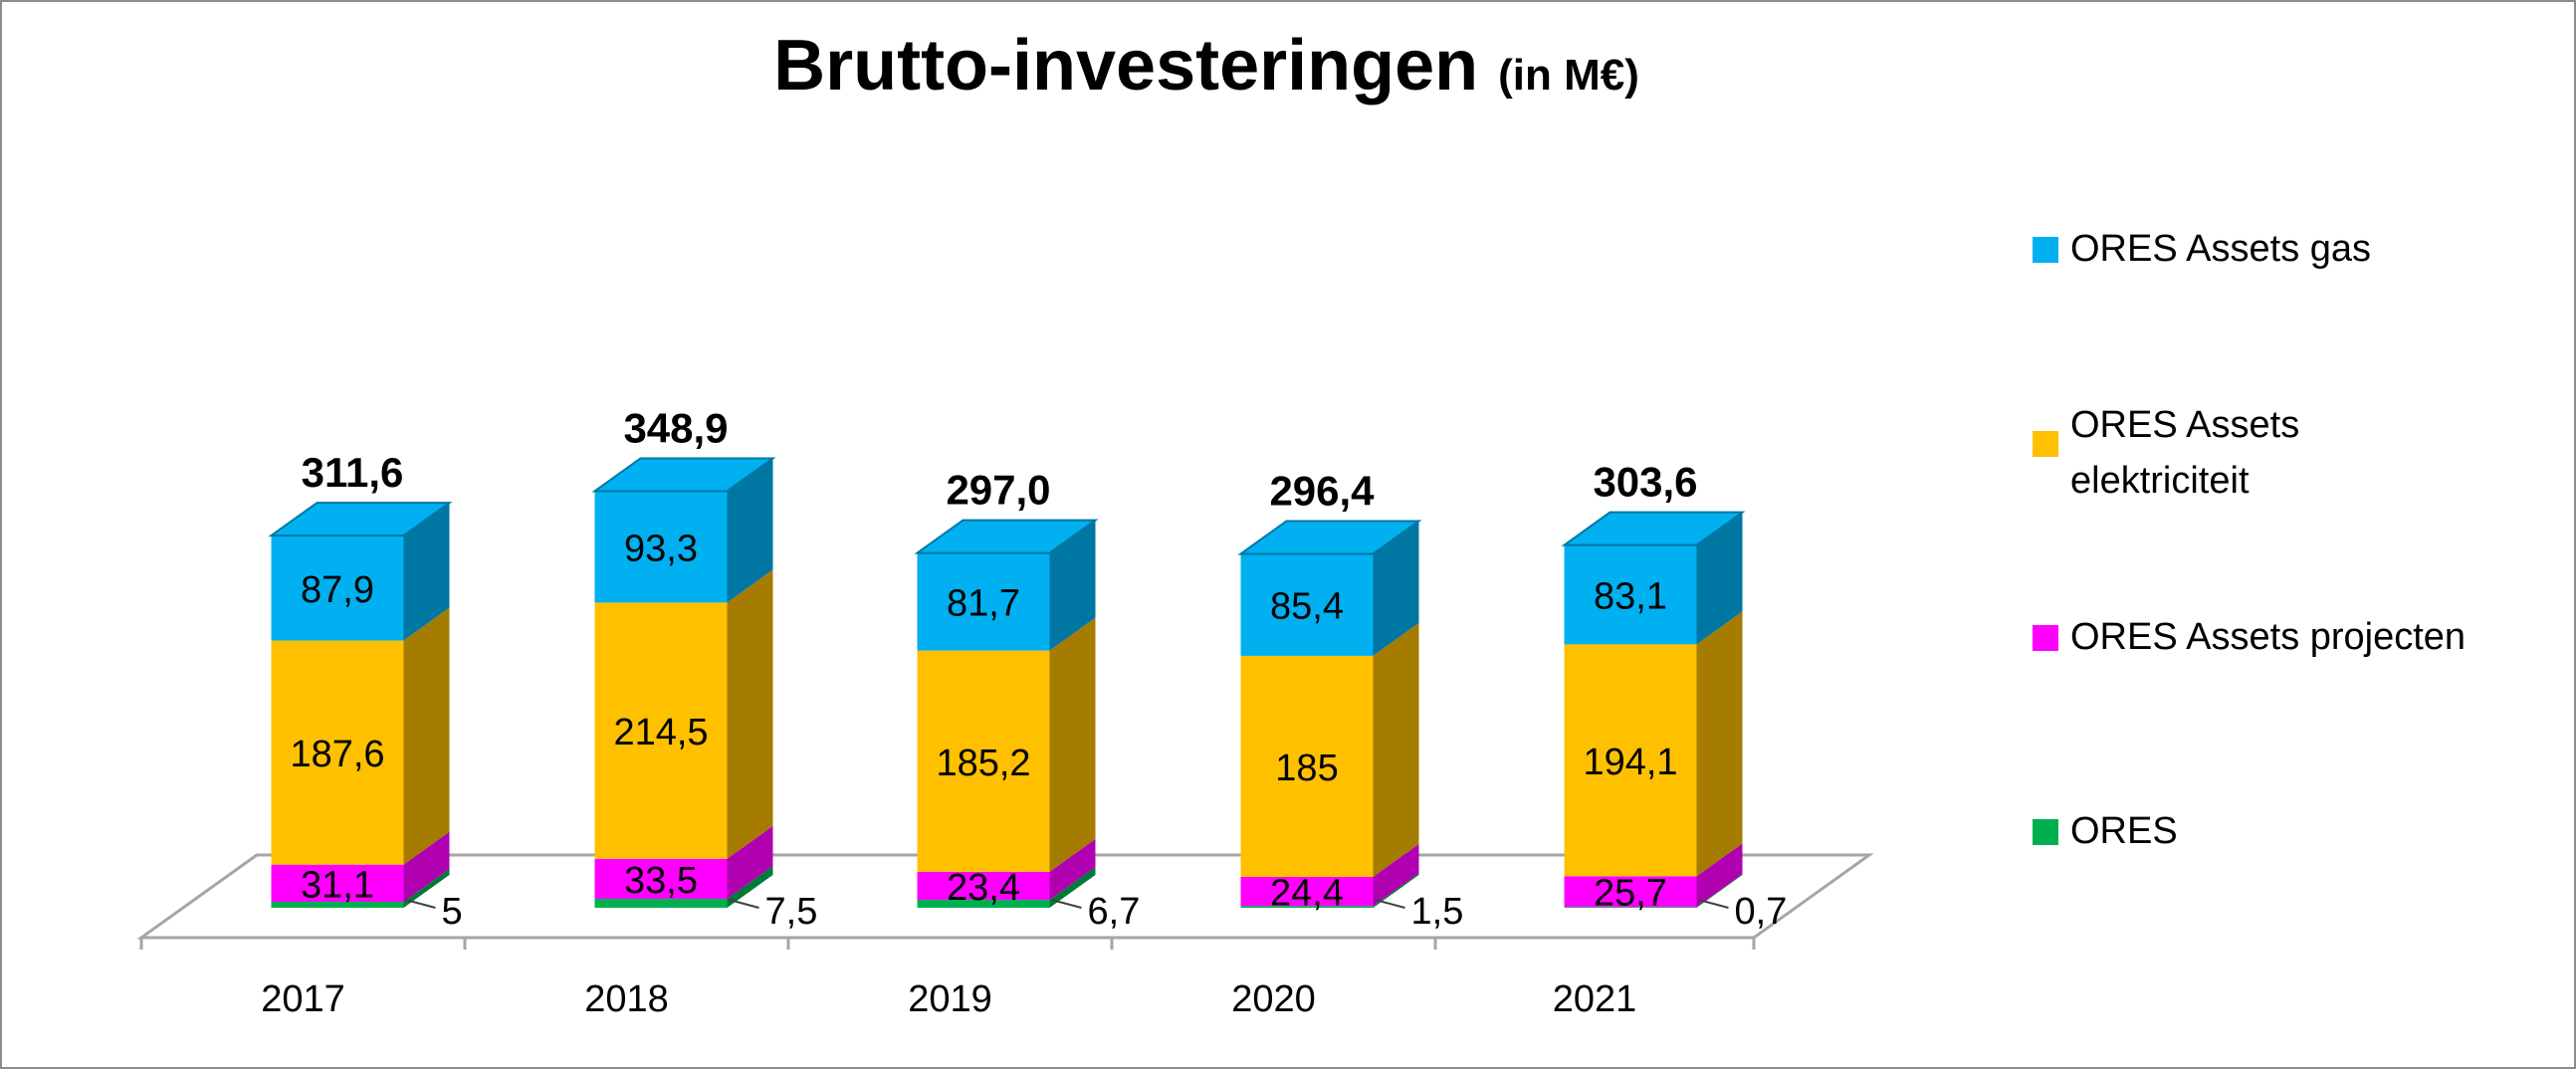 The image size is (2576, 1069). I want to click on bar-ores-assets-projecten-2017, so click(337, 883).